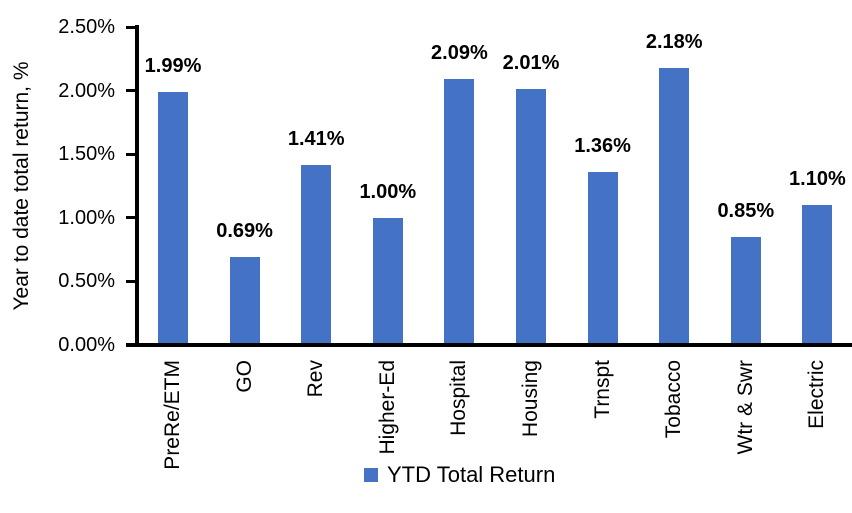 This screenshot has height=513, width=852. I want to click on bar-value-label: 1.36%, so click(602, 145).